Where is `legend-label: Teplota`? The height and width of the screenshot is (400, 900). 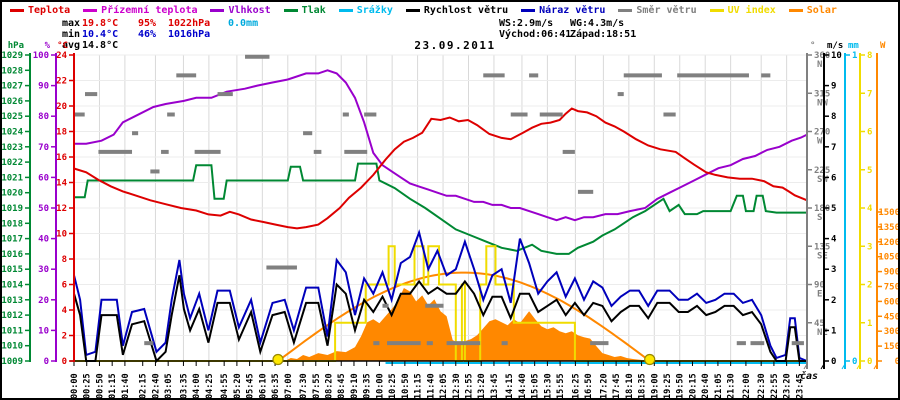
legend-label: Teplota is located at coordinates (49, 10).